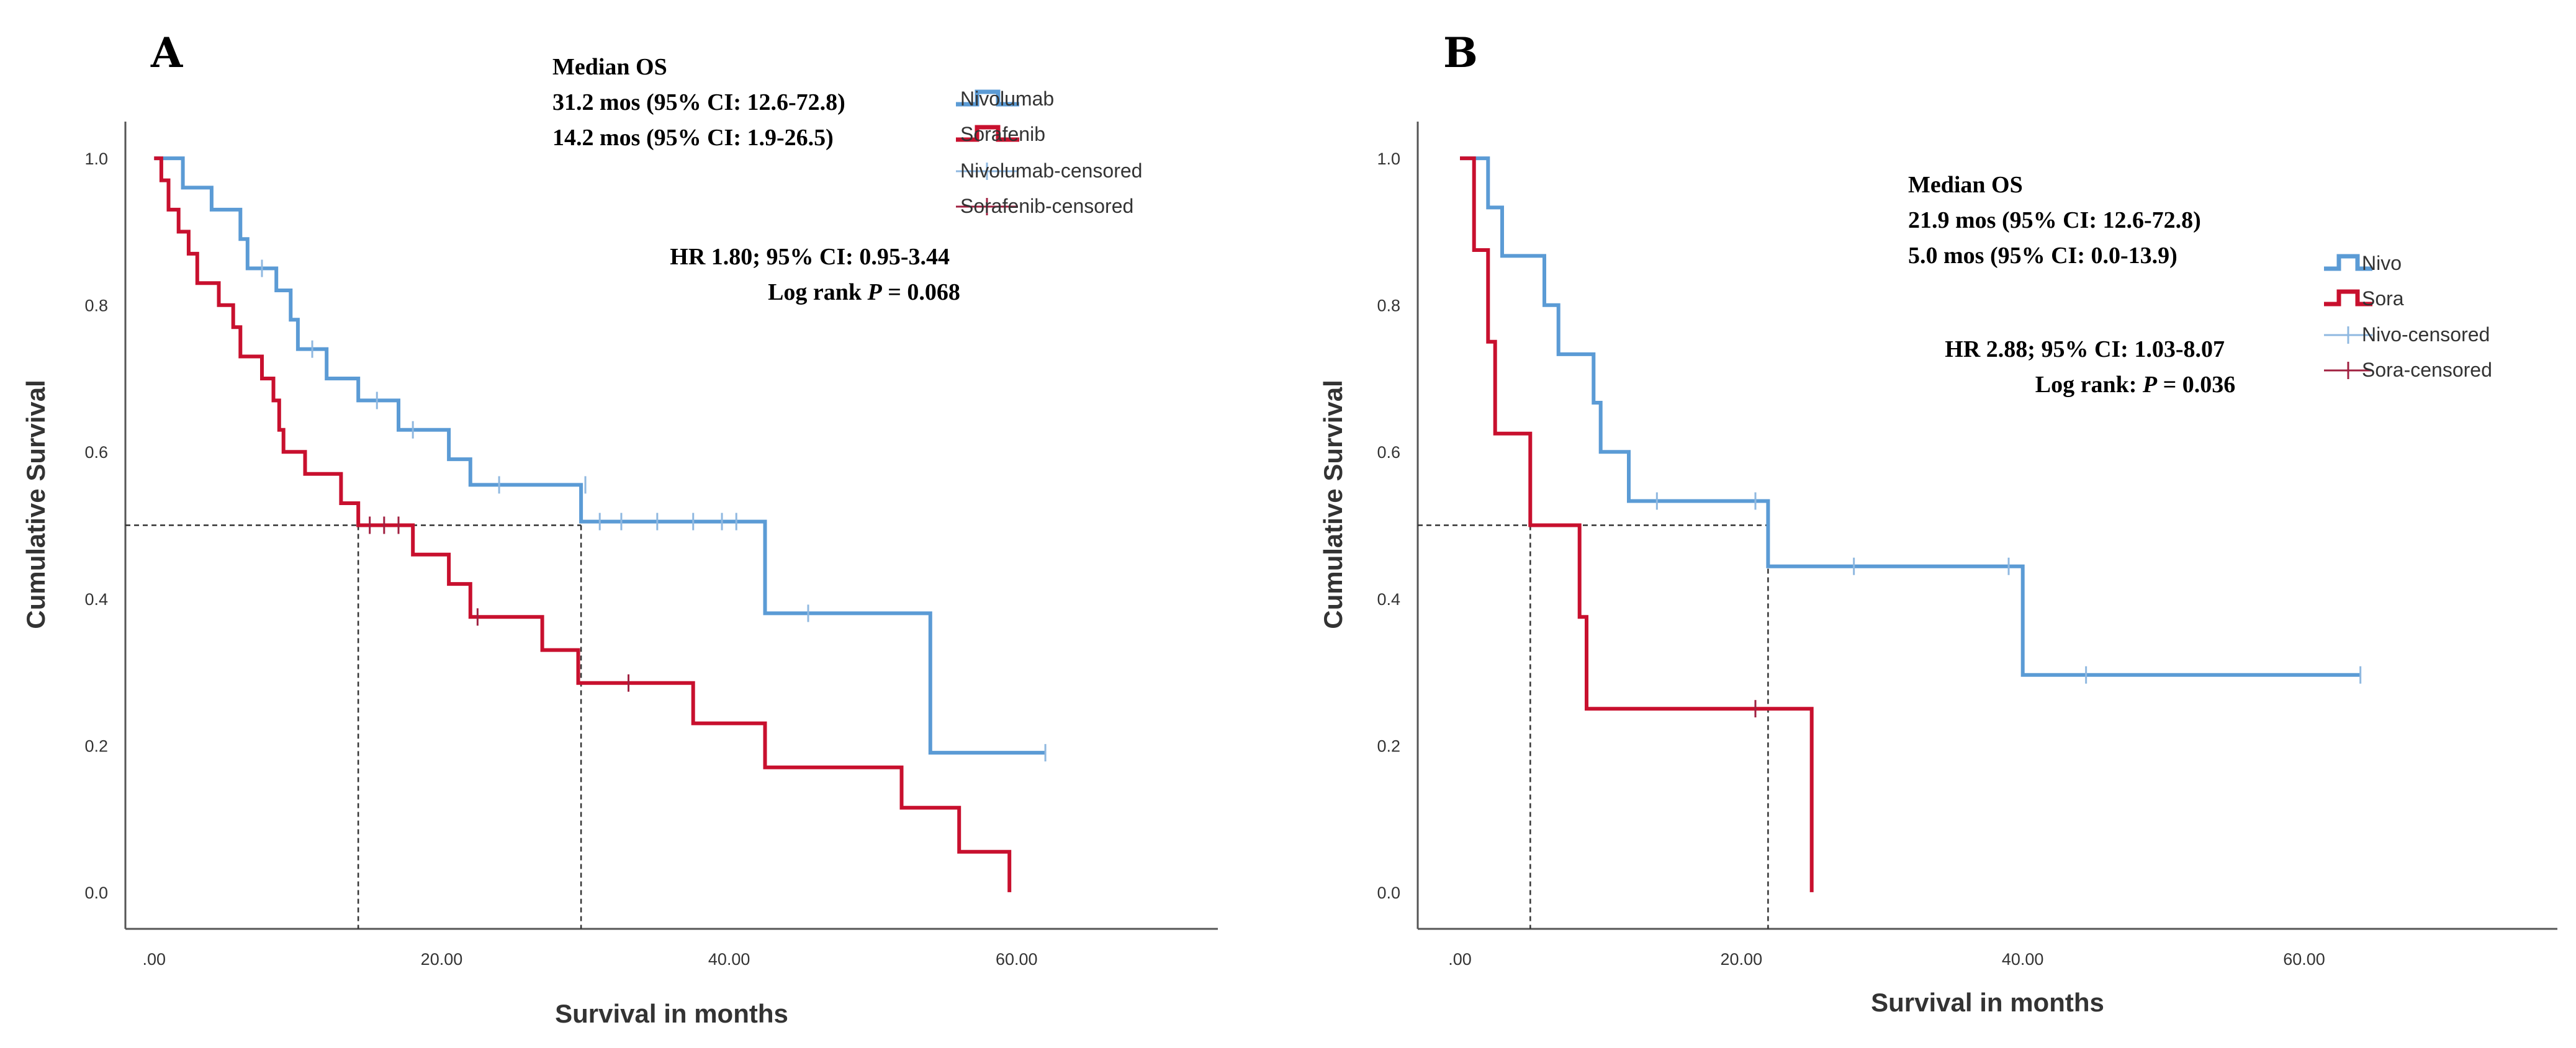  Describe the element at coordinates (875, 292) in the screenshot. I see `logrank-p-a: P` at that location.